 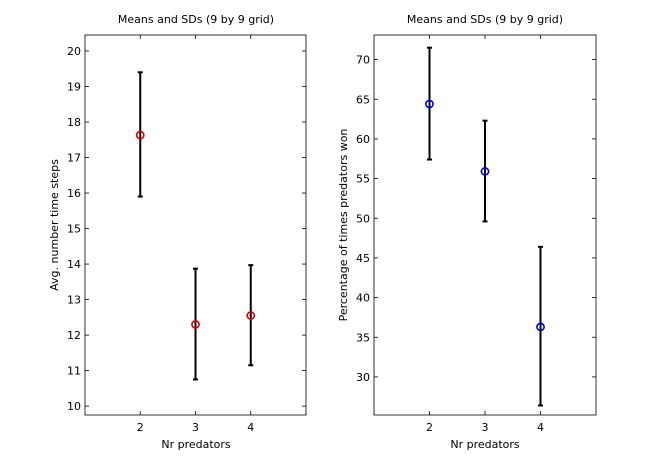 I want to click on left-y-tick-label: 12, so click(x=74, y=335).